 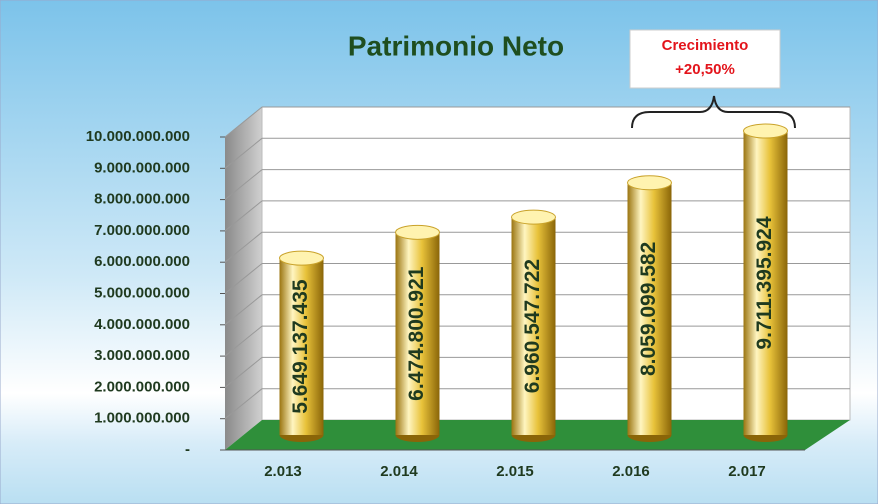 I want to click on y-tick-label: 5.000.000.000, so click(x=142, y=292).